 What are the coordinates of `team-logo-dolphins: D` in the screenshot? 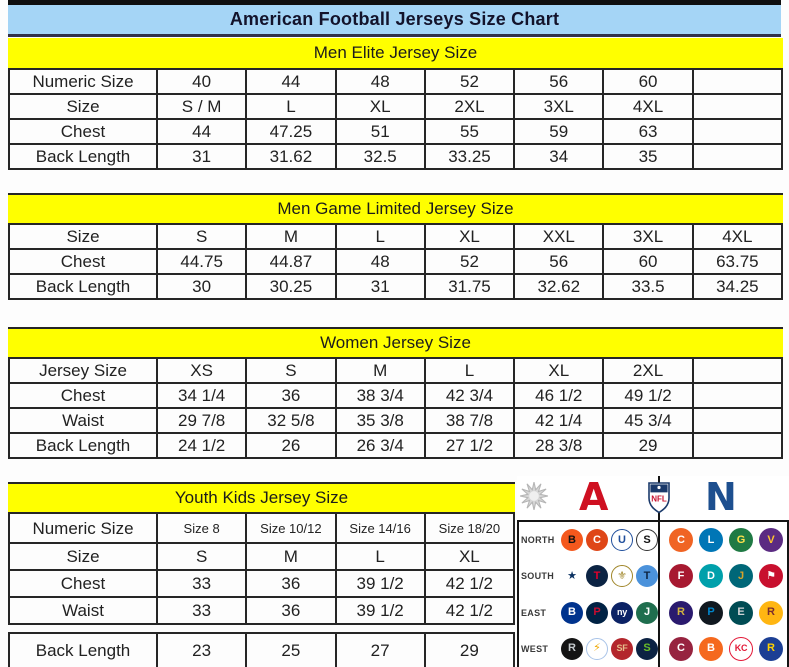 It's located at (711, 576).